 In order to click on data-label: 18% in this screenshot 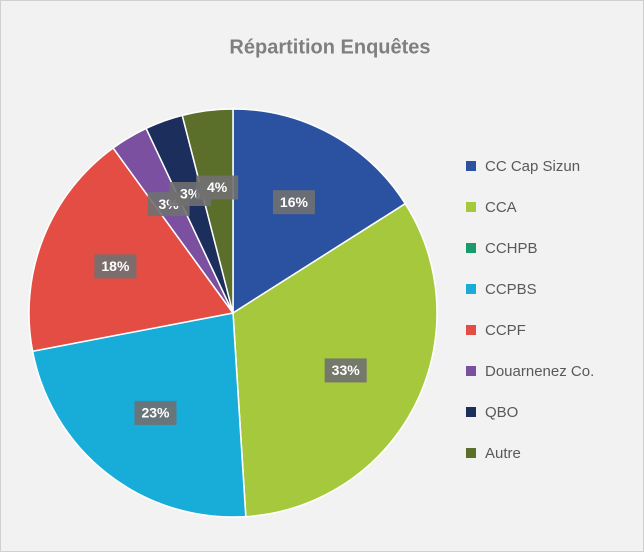, I will do `click(115, 266)`.